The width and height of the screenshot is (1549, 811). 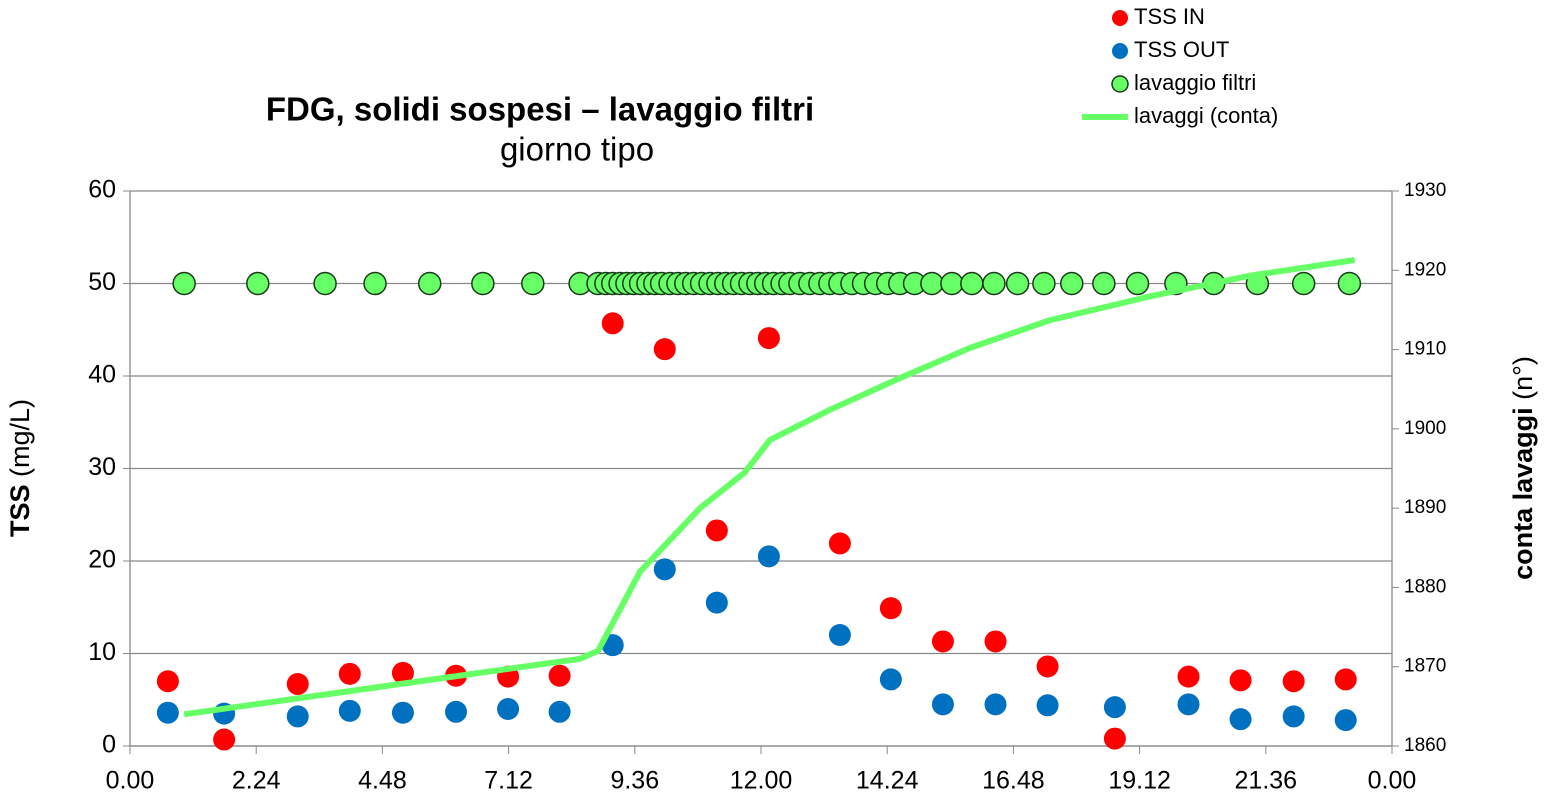 I want to click on y-label: TSS, so click(x=20, y=511).